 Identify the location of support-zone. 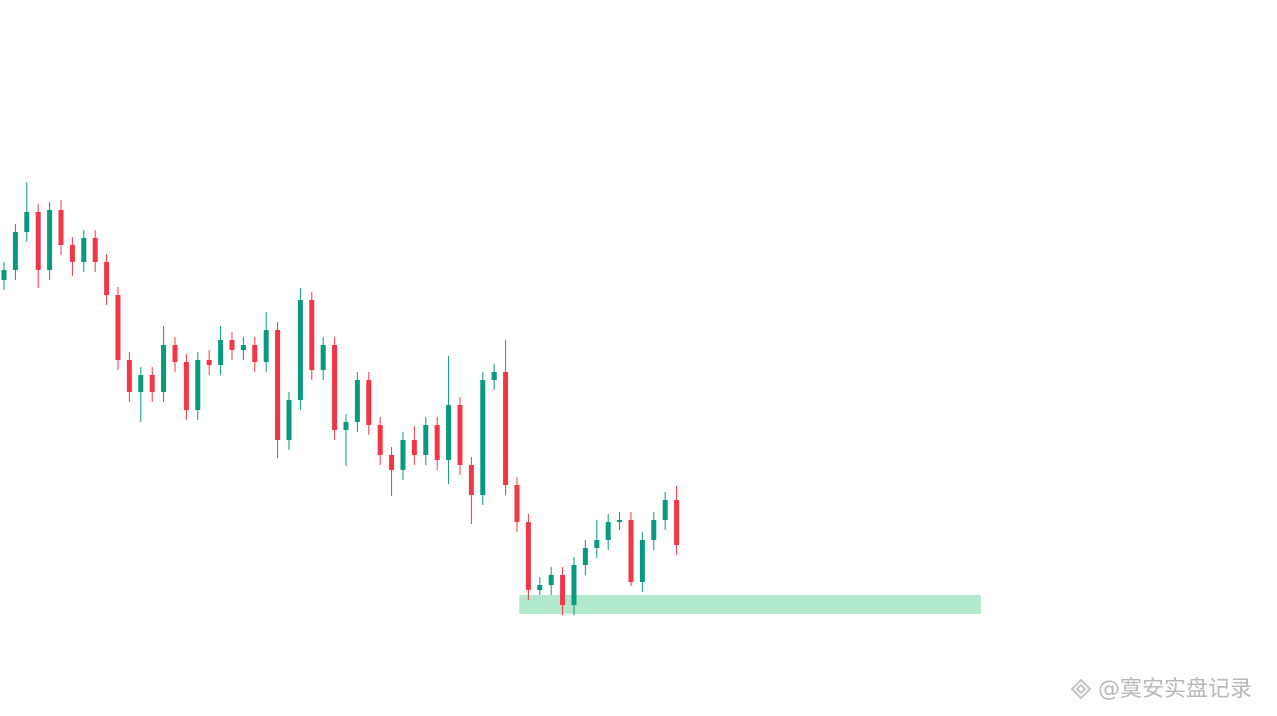
(750, 604).